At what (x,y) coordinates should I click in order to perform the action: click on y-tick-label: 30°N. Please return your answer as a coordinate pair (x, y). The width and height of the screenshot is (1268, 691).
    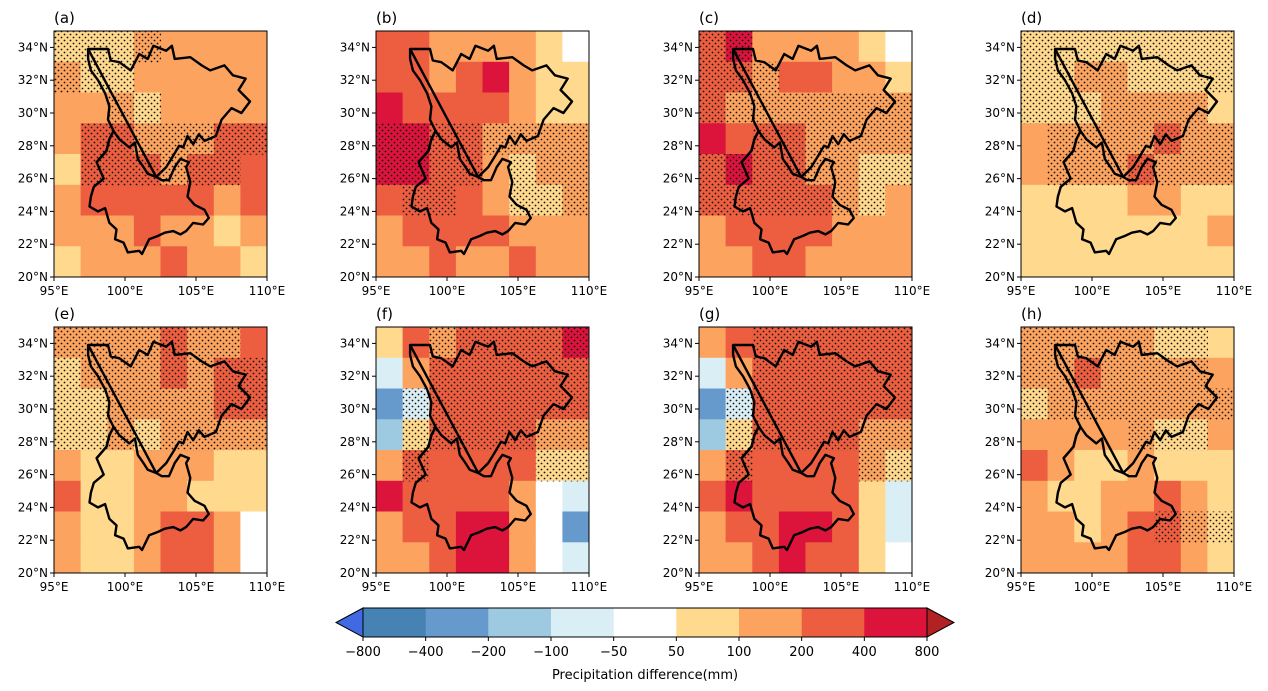
    Looking at the image, I should click on (1000, 409).